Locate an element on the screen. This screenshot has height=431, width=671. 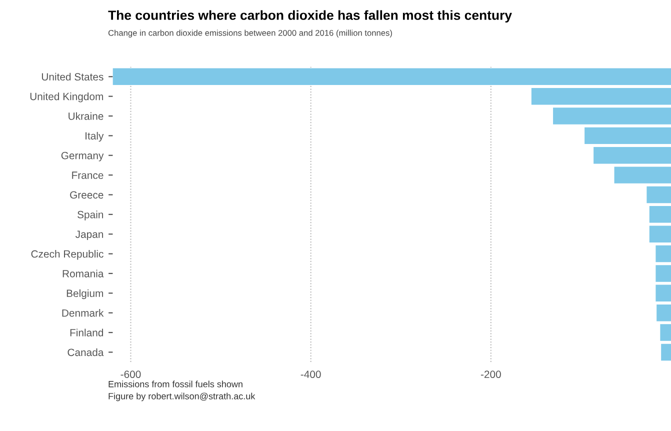
y-tick-label: Ukraine is located at coordinates (86, 116).